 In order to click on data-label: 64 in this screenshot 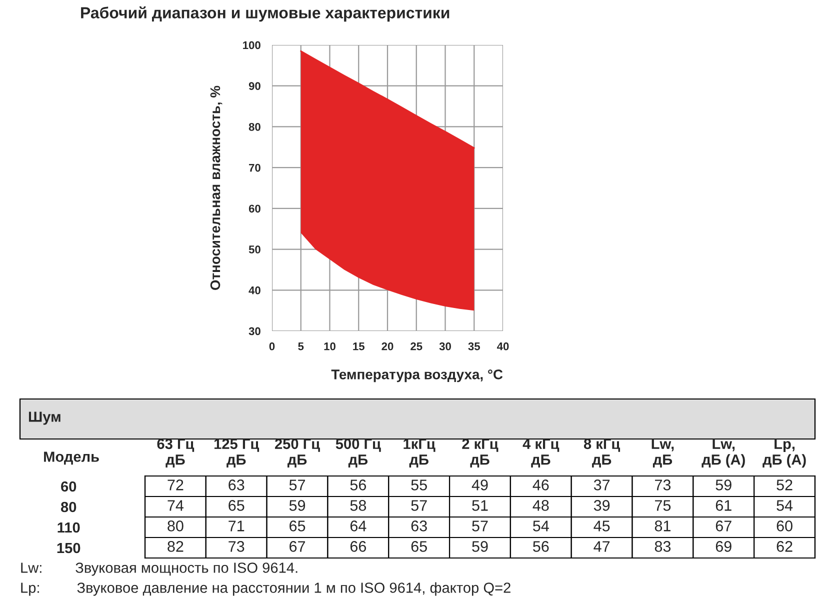, I will do `click(358, 526)`.